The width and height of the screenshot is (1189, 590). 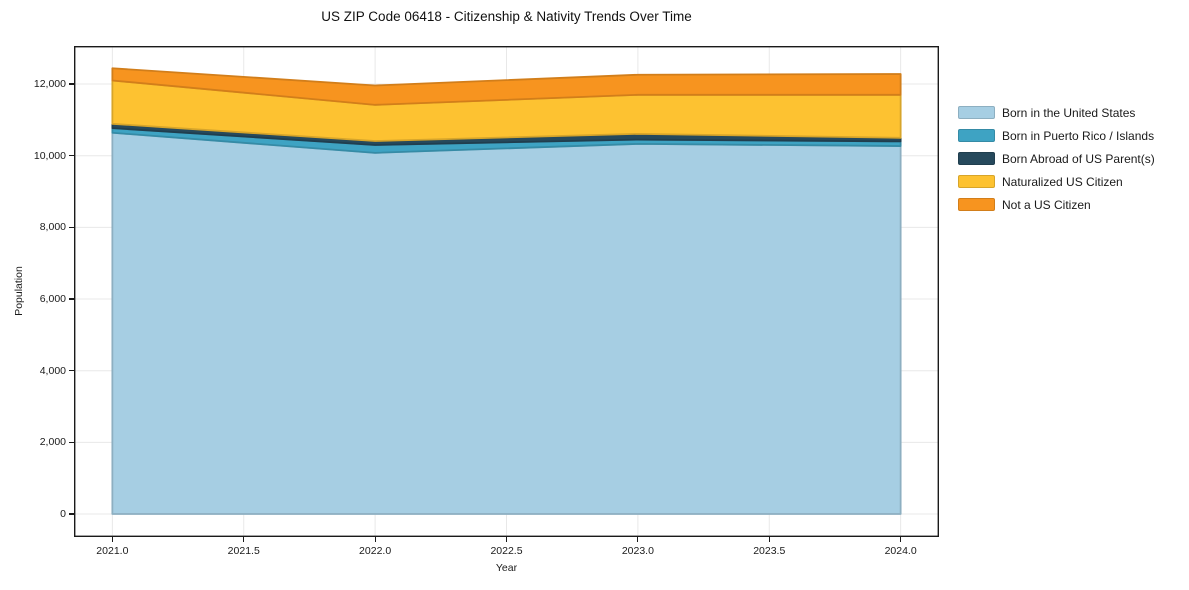 I want to click on x-tick-label: 2023.5, so click(x=769, y=551).